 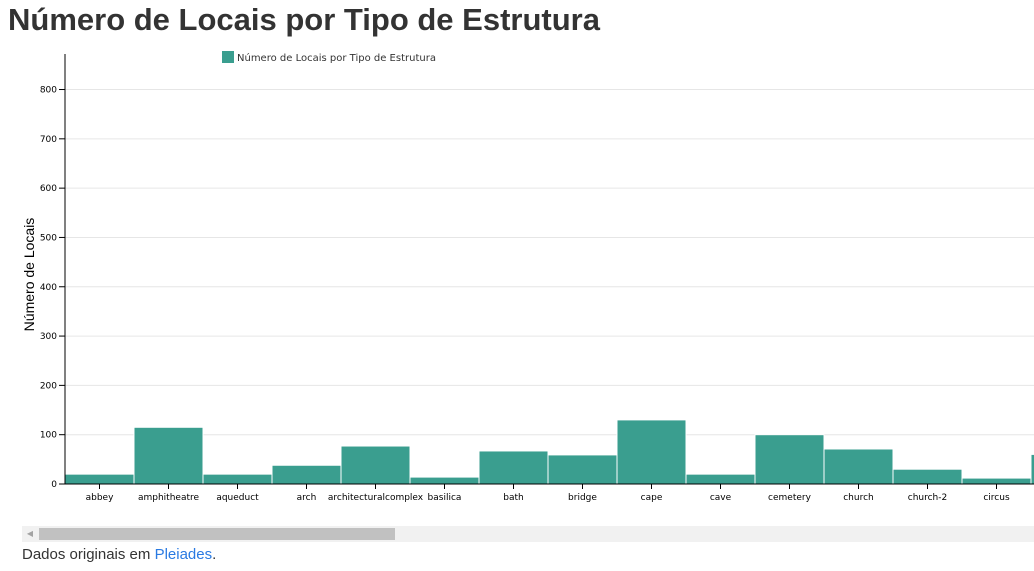 What do you see at coordinates (858, 498) in the screenshot?
I see `x-tick-label: church` at bounding box center [858, 498].